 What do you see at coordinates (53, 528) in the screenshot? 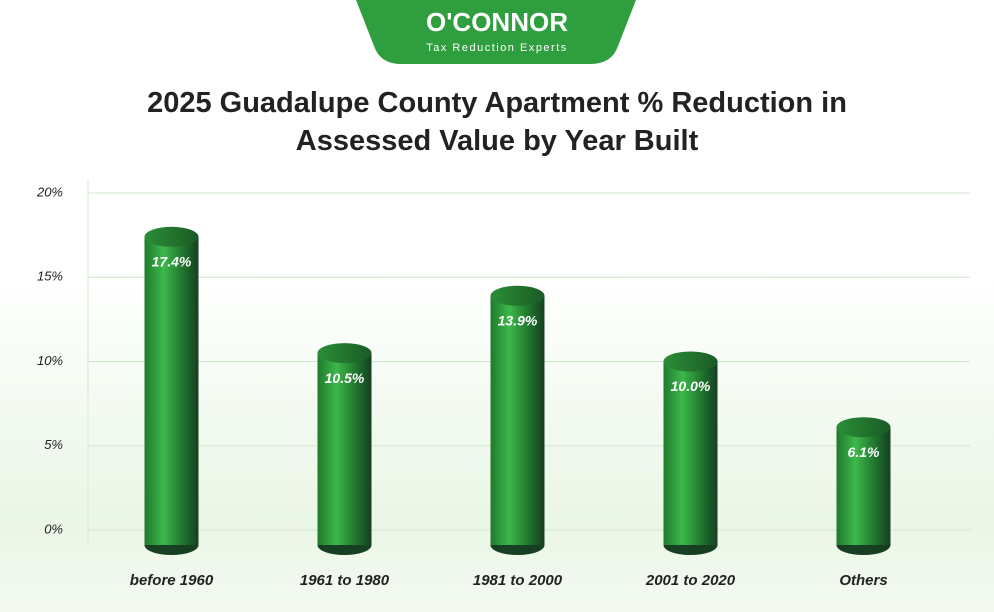
I see `y-tick-label: 0%` at bounding box center [53, 528].